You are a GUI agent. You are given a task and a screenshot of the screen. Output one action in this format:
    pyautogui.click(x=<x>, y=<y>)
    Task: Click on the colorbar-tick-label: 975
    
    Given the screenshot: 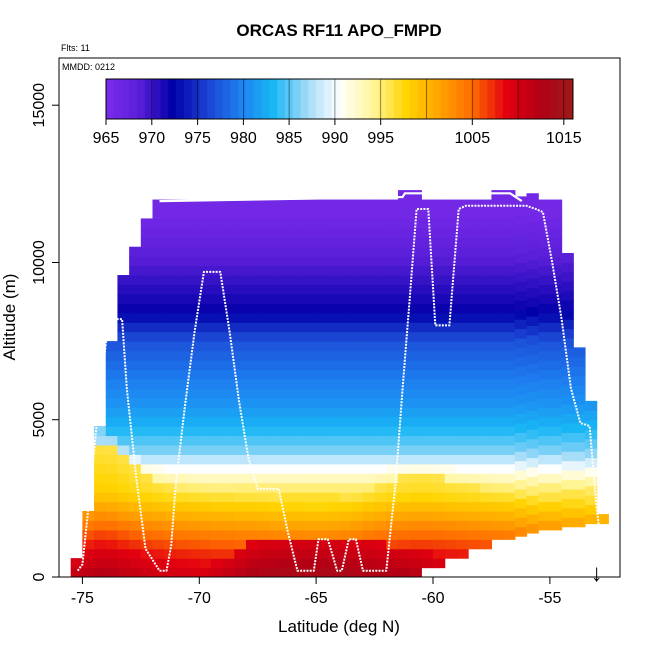 What is the action you would take?
    pyautogui.click(x=197, y=138)
    